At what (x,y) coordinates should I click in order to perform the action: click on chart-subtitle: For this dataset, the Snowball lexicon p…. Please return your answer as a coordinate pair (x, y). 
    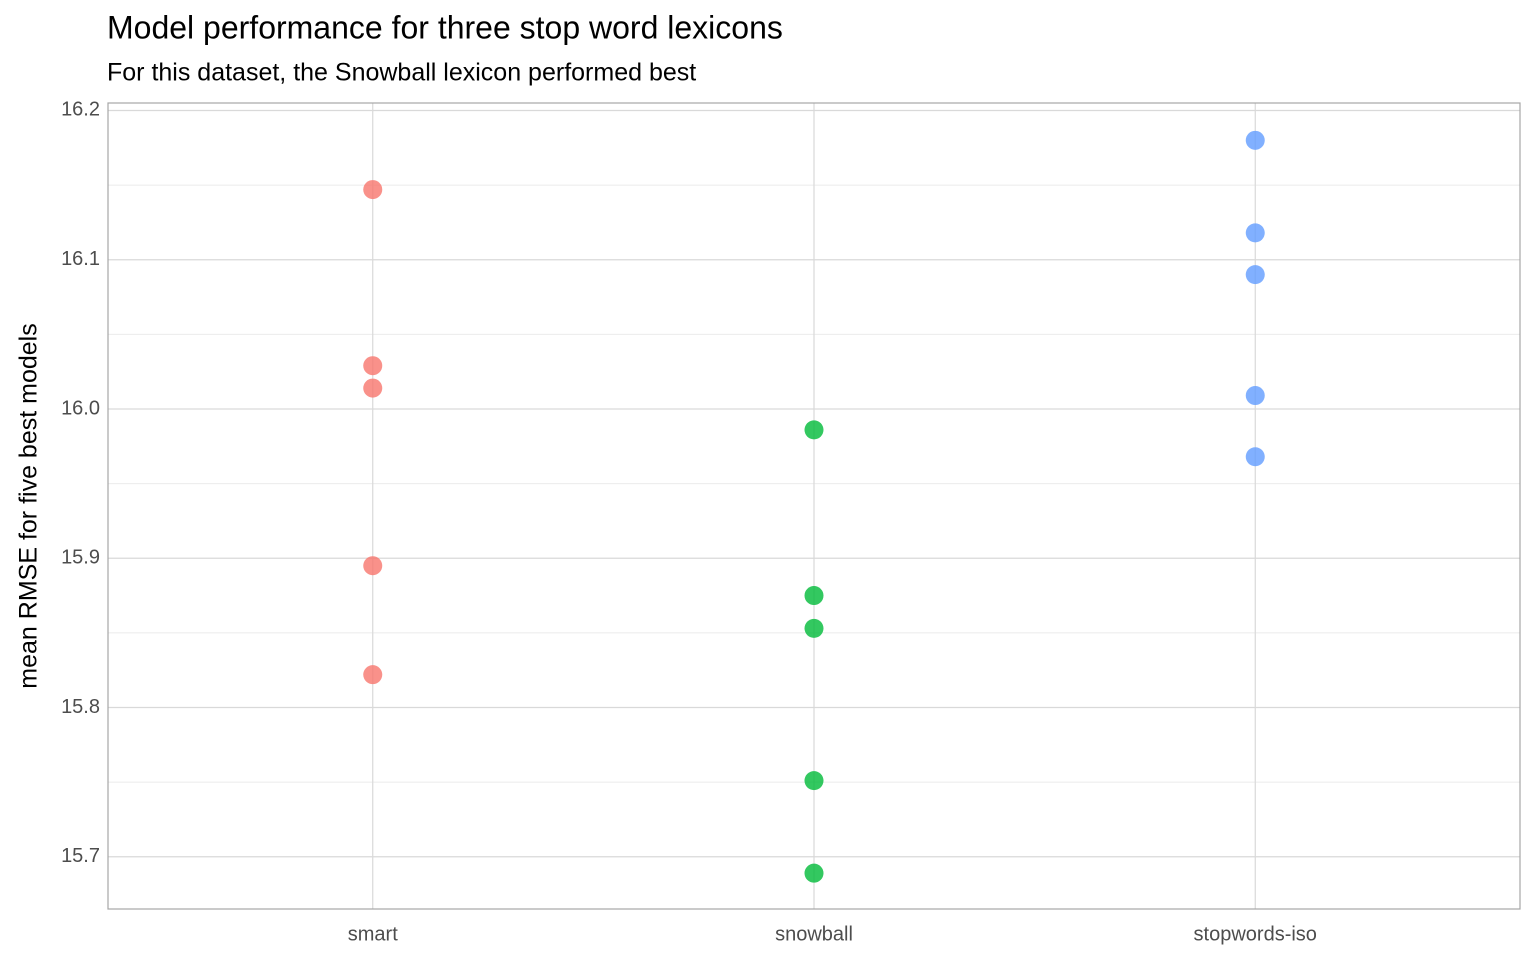
    Looking at the image, I should click on (401, 73).